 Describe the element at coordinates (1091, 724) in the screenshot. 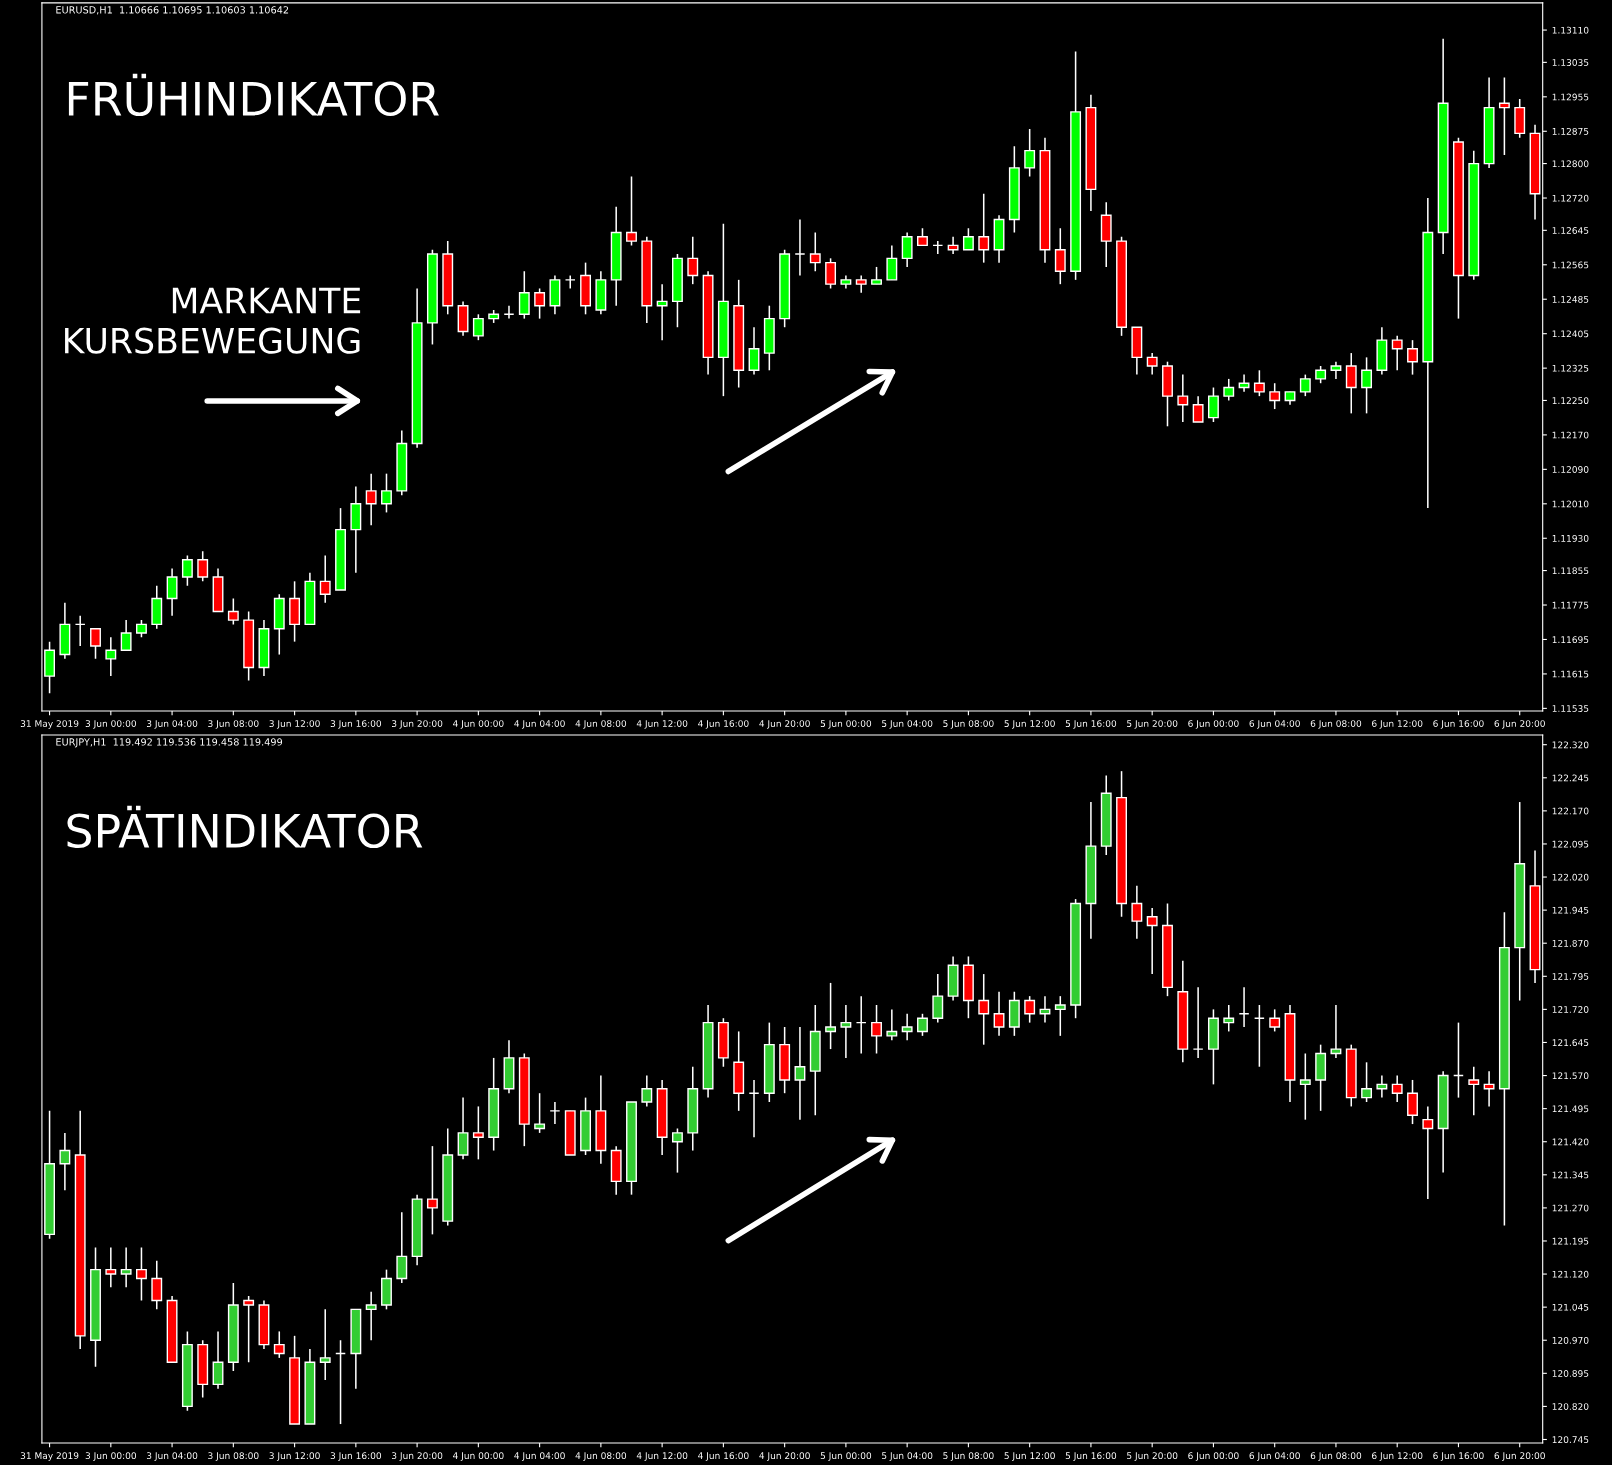

I see `x-tick-label: 5 Jun 16:00` at that location.